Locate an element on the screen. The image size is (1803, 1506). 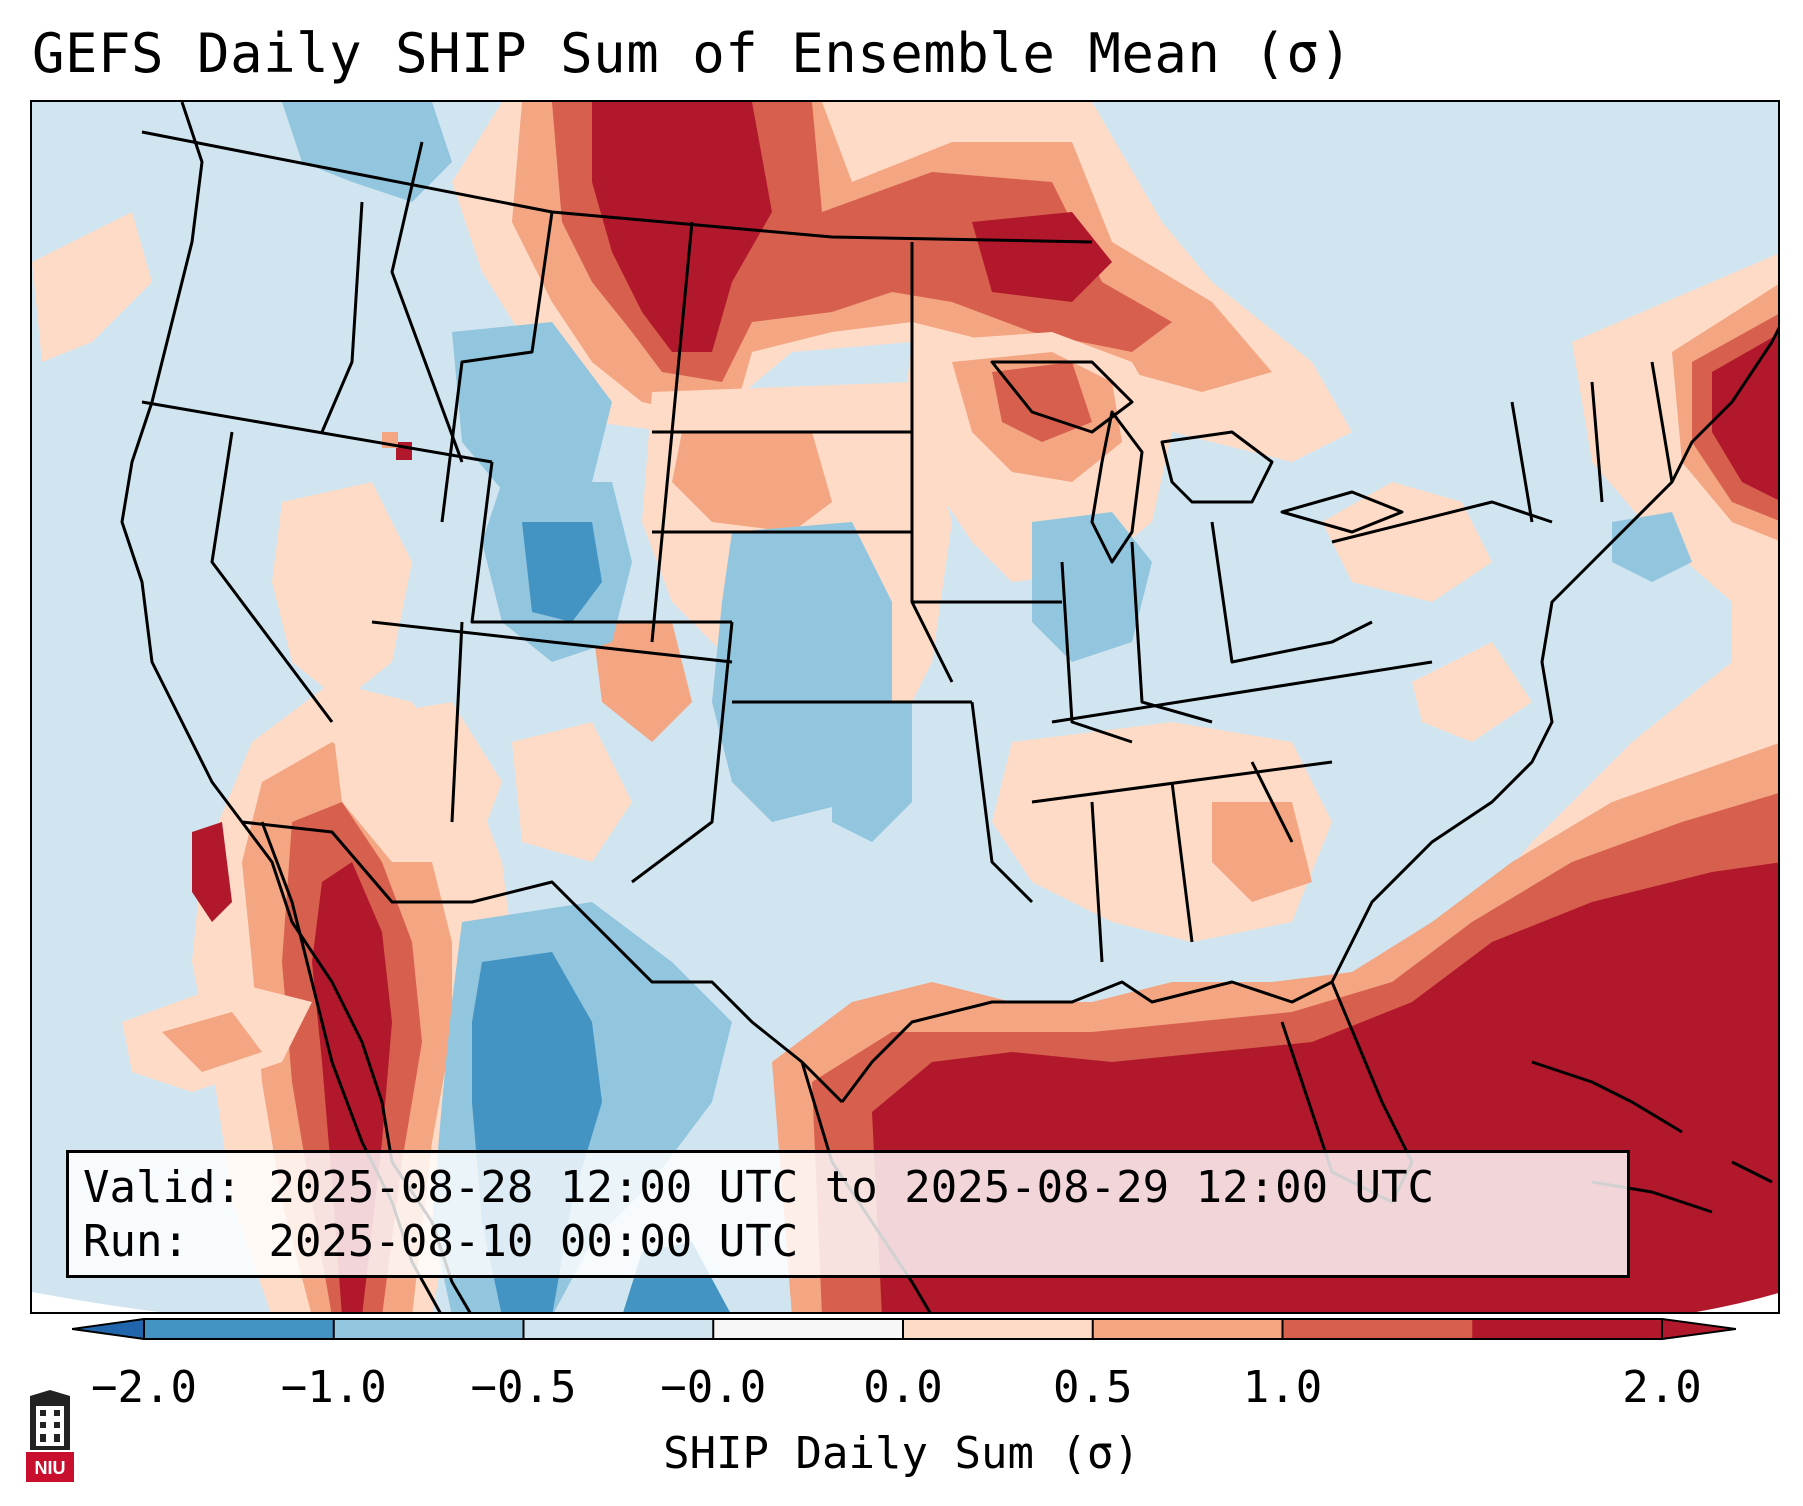
niu-logo-icon: NIU is located at coordinates (50, 1436).